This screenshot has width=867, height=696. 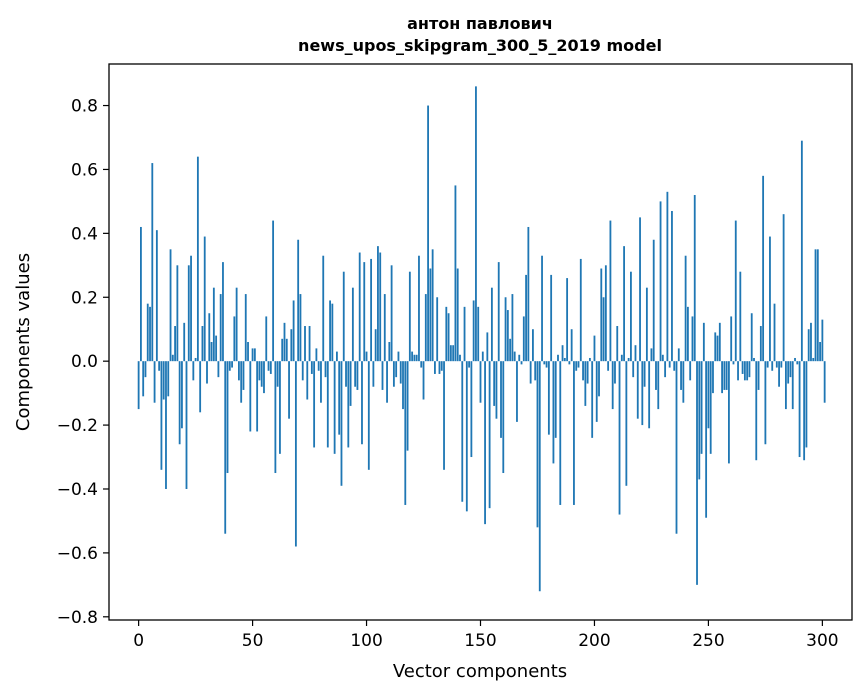 I want to click on x-tick-label: 0, so click(x=138, y=641).